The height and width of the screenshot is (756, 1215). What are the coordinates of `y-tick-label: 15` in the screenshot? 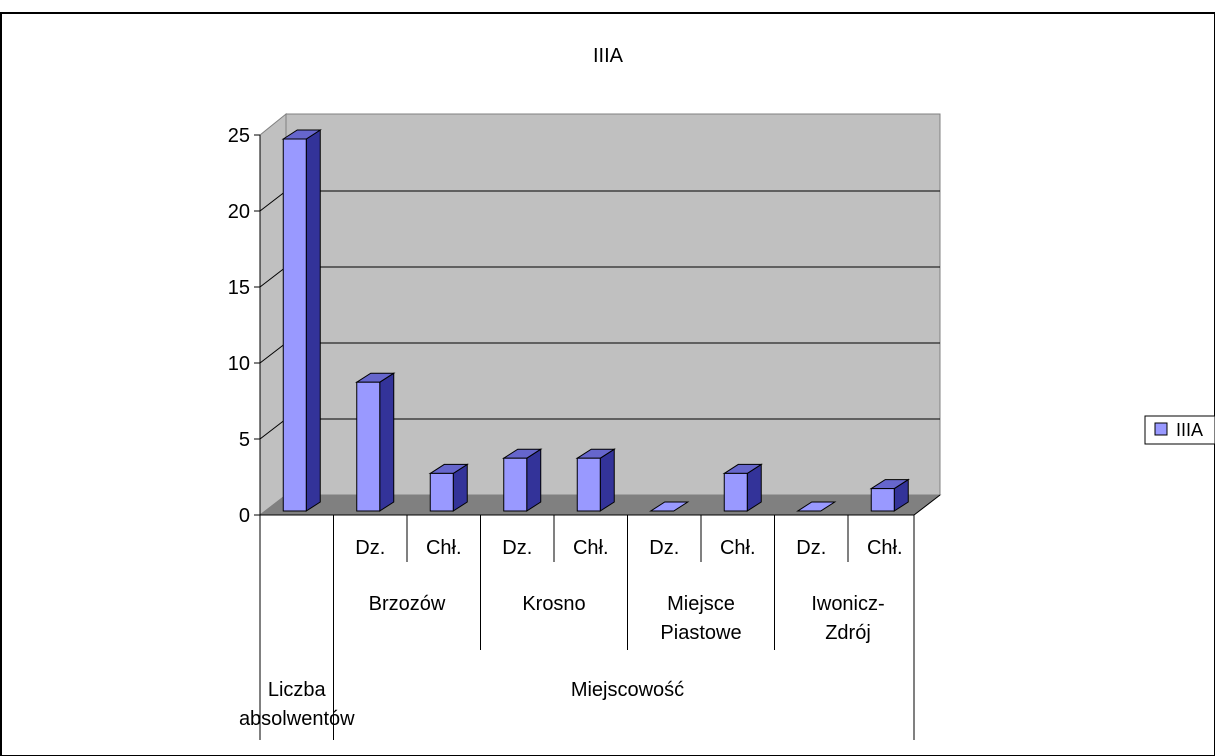 It's located at (239, 288).